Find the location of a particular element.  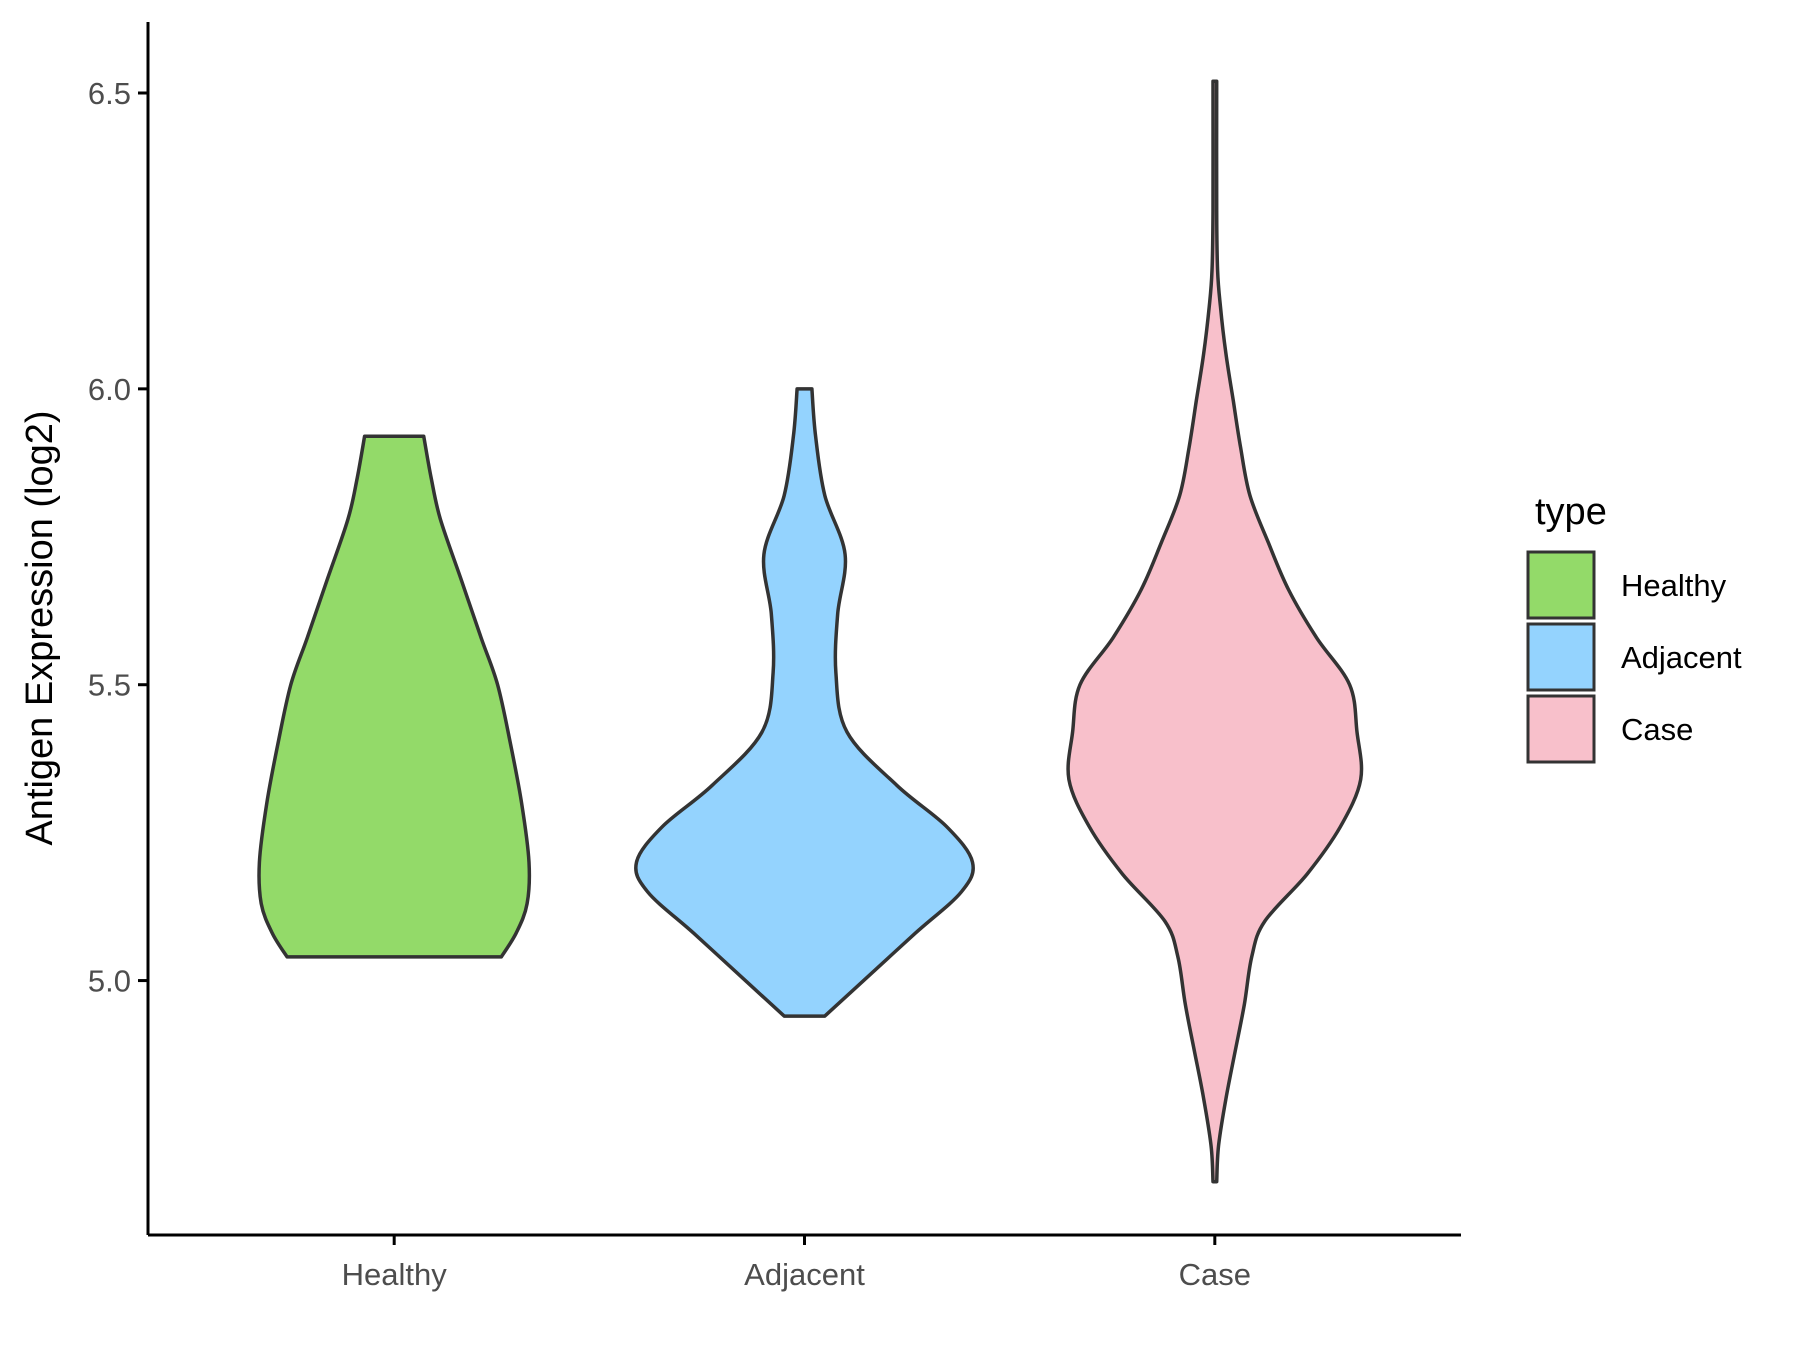

legend: type Healthy Adjacent Case is located at coordinates (1634, 627).